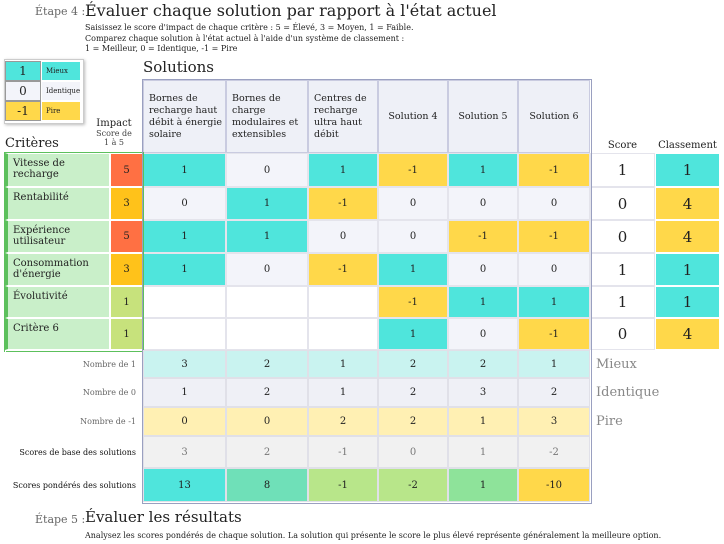 The width and height of the screenshot is (724, 544). I want to click on legend, so click(44, 91).